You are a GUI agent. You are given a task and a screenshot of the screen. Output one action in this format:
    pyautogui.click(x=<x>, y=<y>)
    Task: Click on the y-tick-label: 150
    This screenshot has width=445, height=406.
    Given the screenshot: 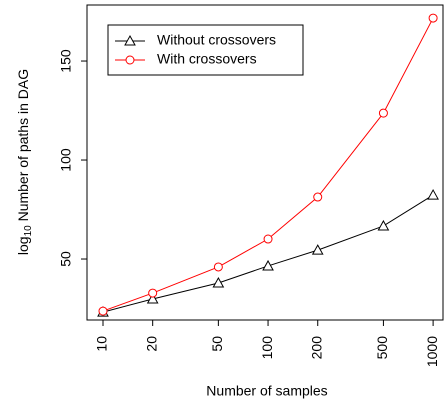 What is the action you would take?
    pyautogui.click(x=66, y=61)
    